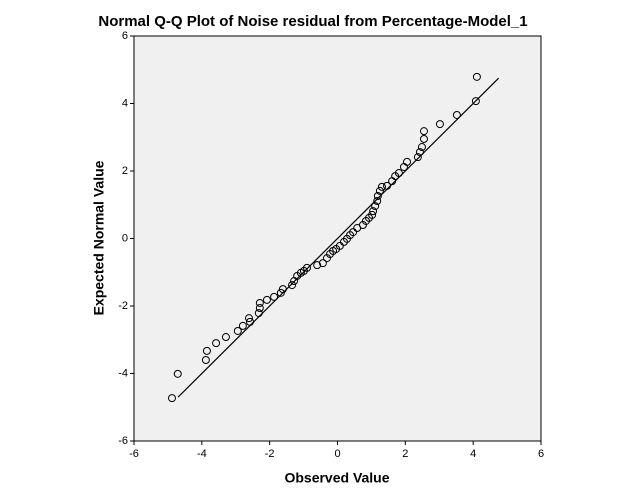 The height and width of the screenshot is (501, 626). I want to click on y-tick-label: 4, so click(125, 103).